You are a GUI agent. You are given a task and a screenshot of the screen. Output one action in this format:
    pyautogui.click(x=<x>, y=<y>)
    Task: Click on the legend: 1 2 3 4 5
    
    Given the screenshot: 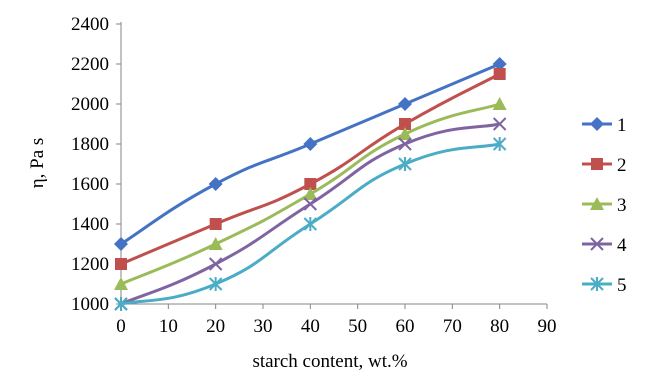 What is the action you would take?
    pyautogui.click(x=604, y=205)
    